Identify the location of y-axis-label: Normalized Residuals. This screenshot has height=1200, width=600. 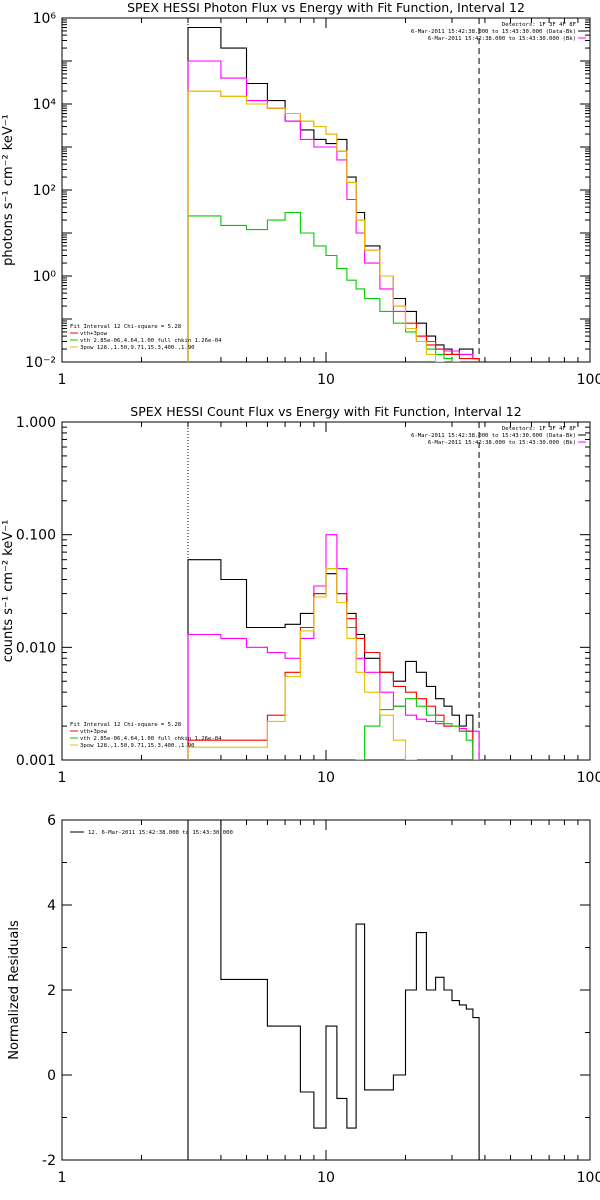
(14, 990).